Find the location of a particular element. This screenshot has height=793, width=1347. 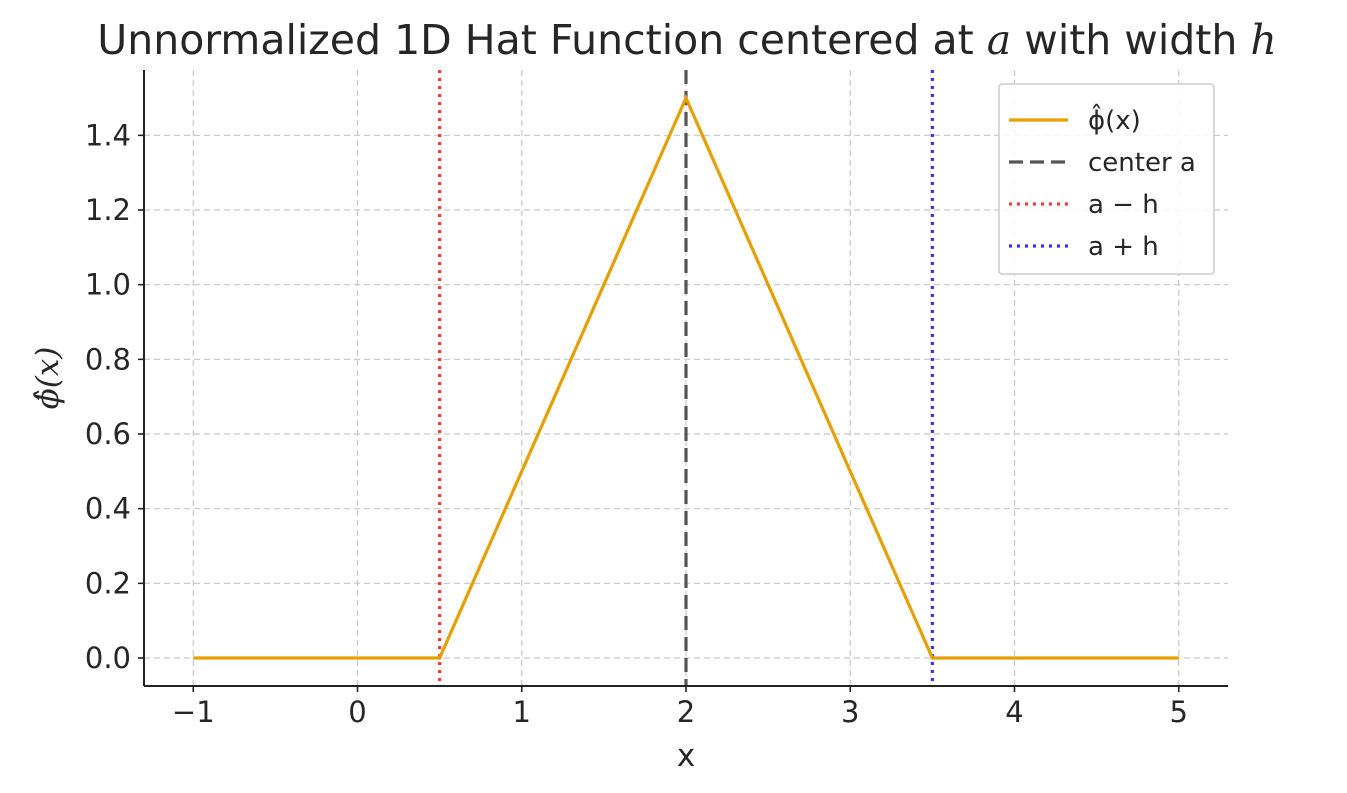

x-tick-label: 5 is located at coordinates (1179, 712).